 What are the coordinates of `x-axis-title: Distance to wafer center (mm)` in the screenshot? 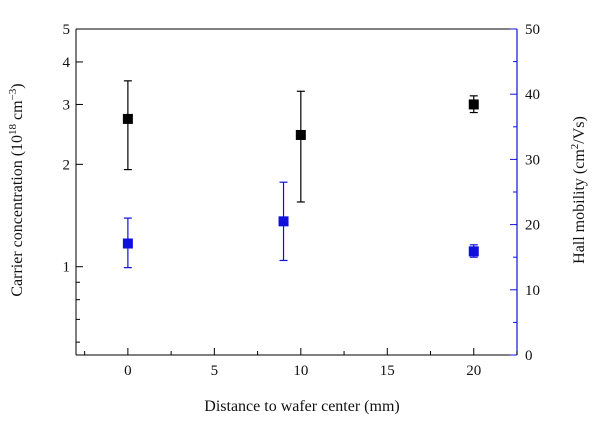 It's located at (301, 406).